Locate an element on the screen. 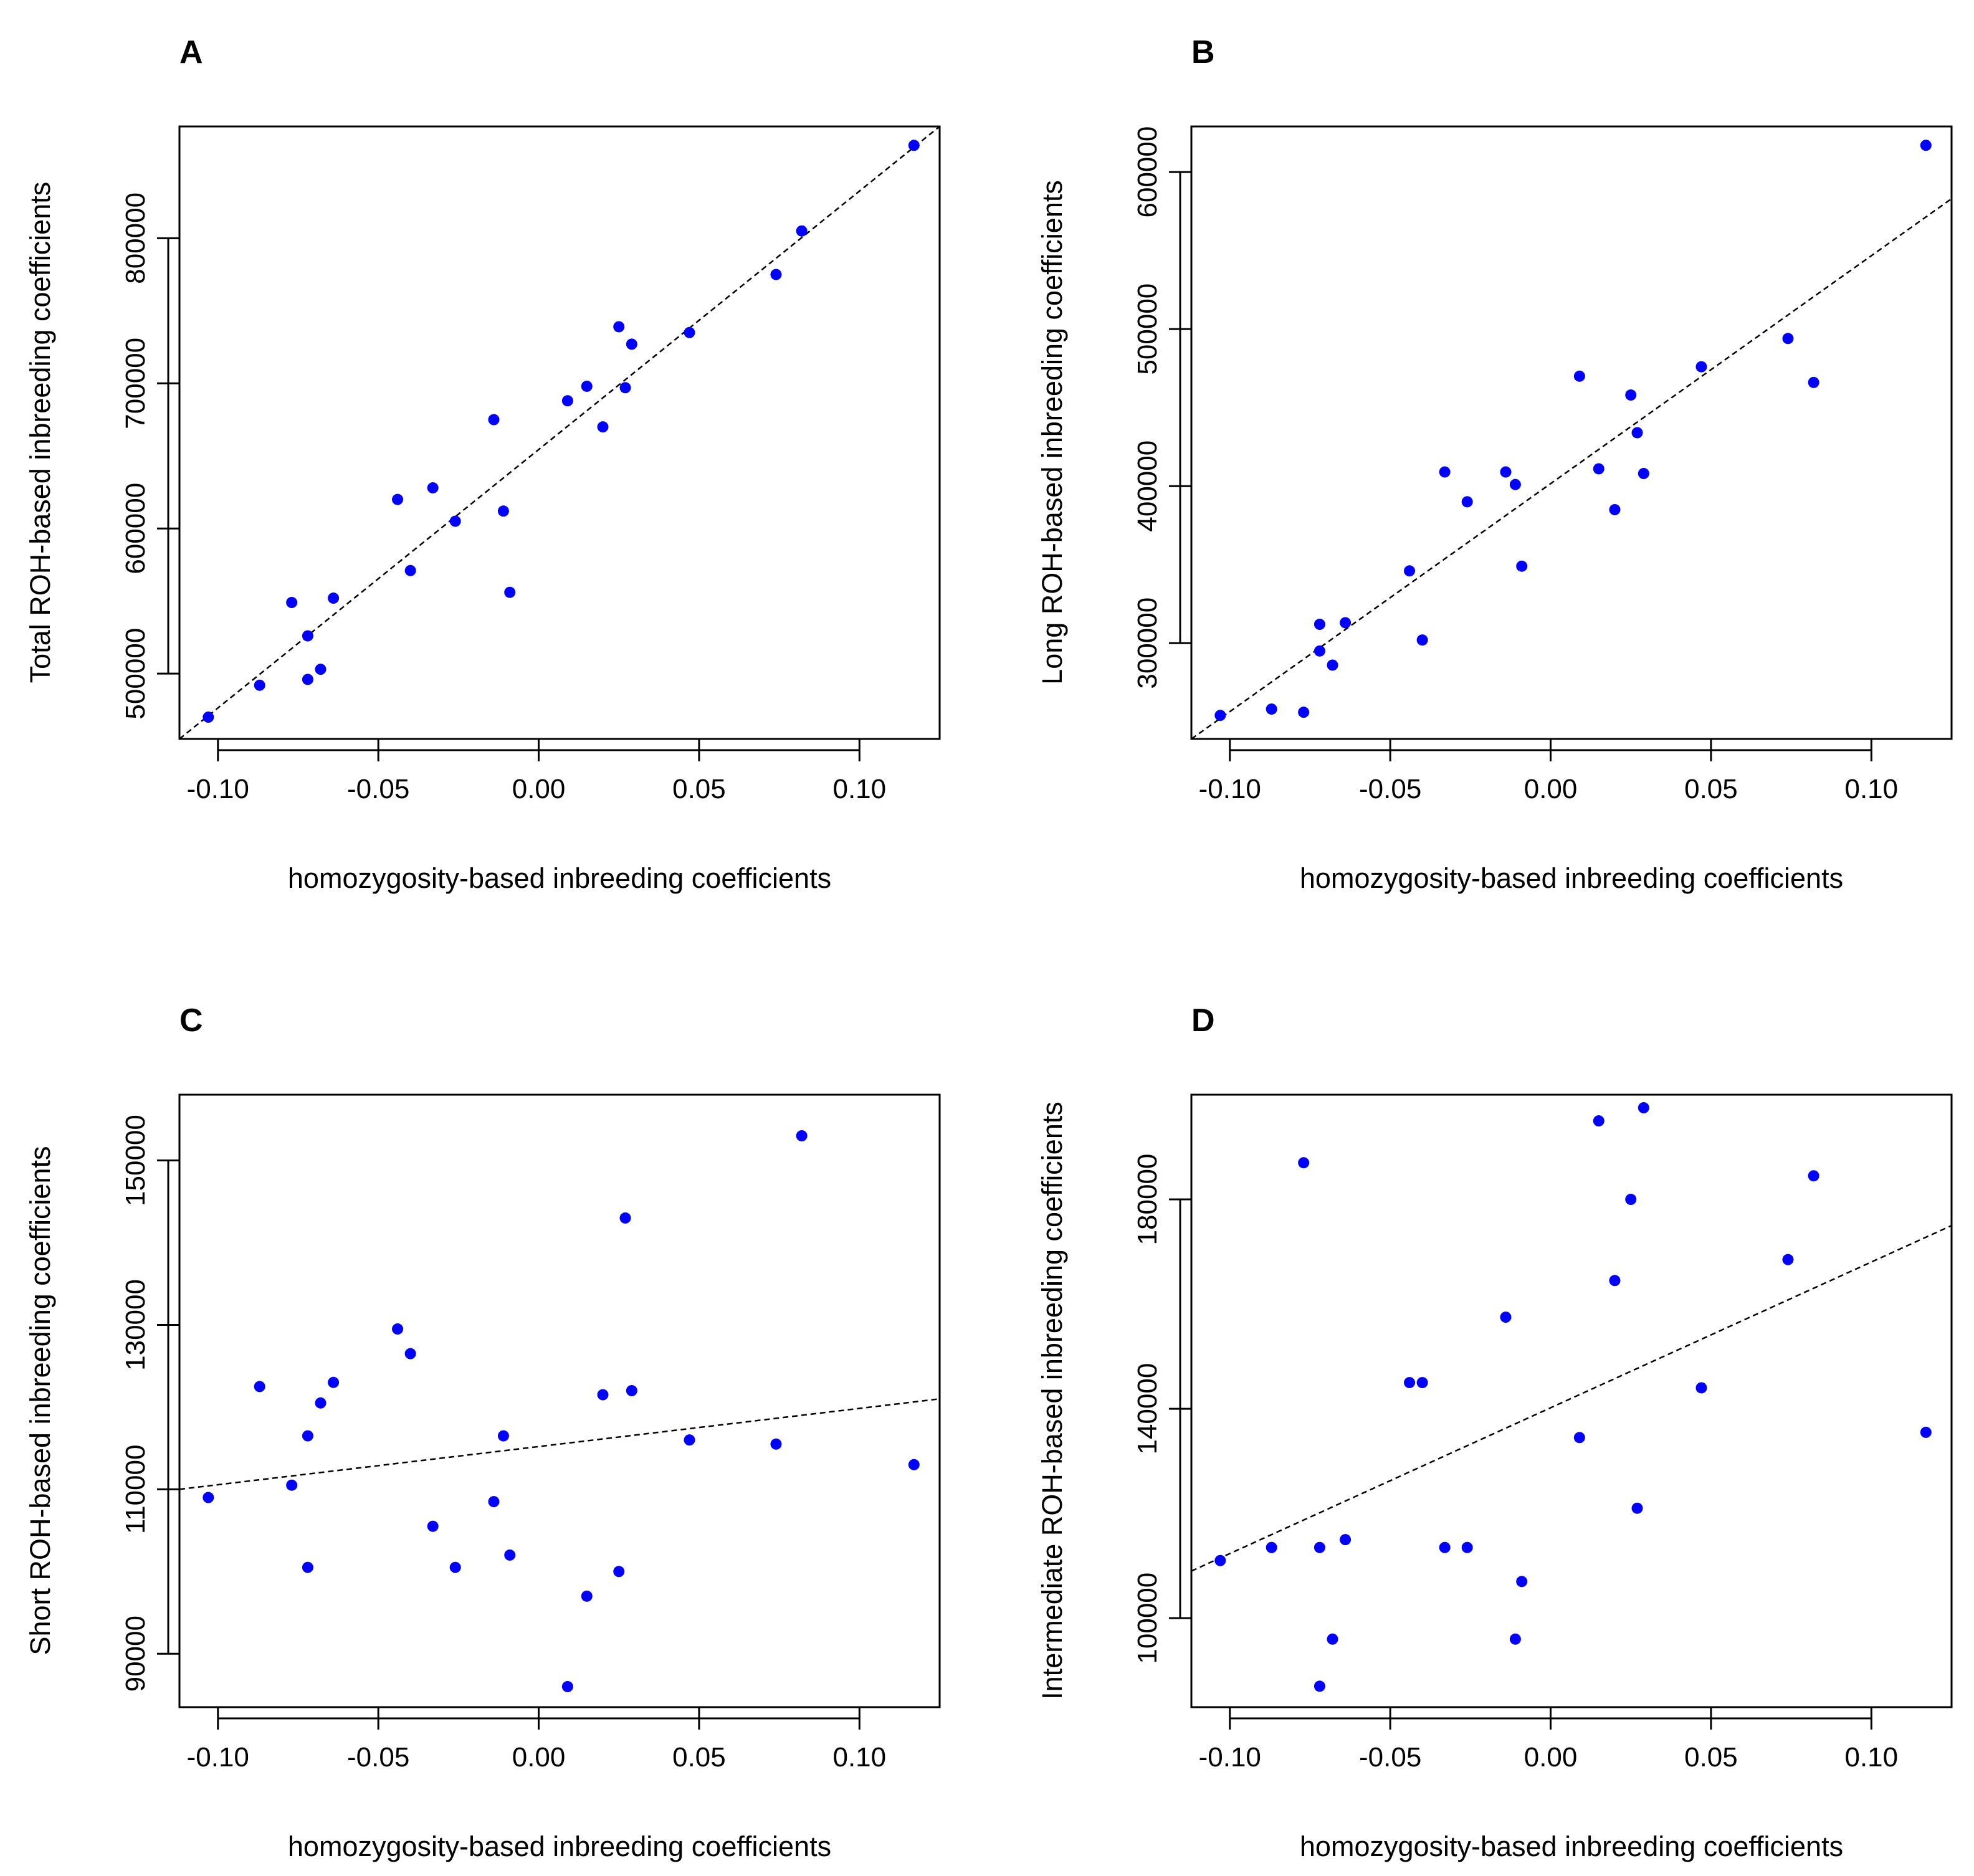 Image resolution: width=1974 pixels, height=1876 pixels. y-axis-tick-labels: 500000 600000 700000 800000 is located at coordinates (135, 456).